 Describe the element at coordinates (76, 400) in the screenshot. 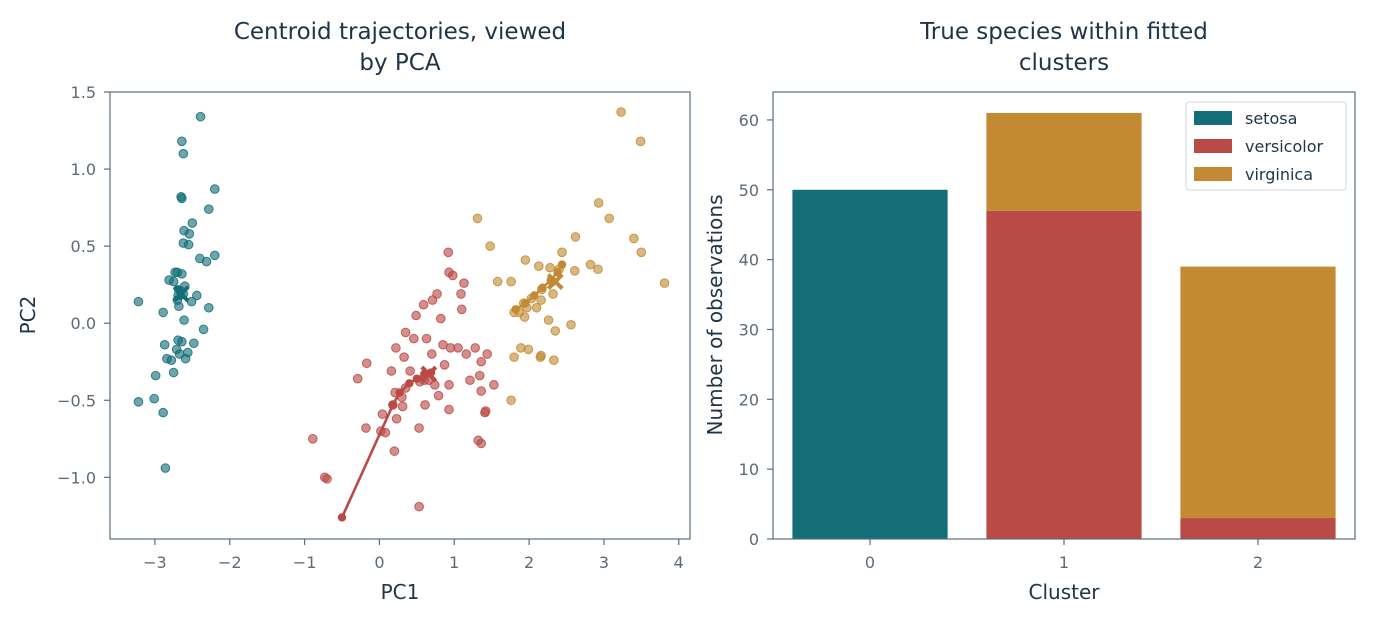

I see `scatter-y-tick-label: −0.5` at that location.